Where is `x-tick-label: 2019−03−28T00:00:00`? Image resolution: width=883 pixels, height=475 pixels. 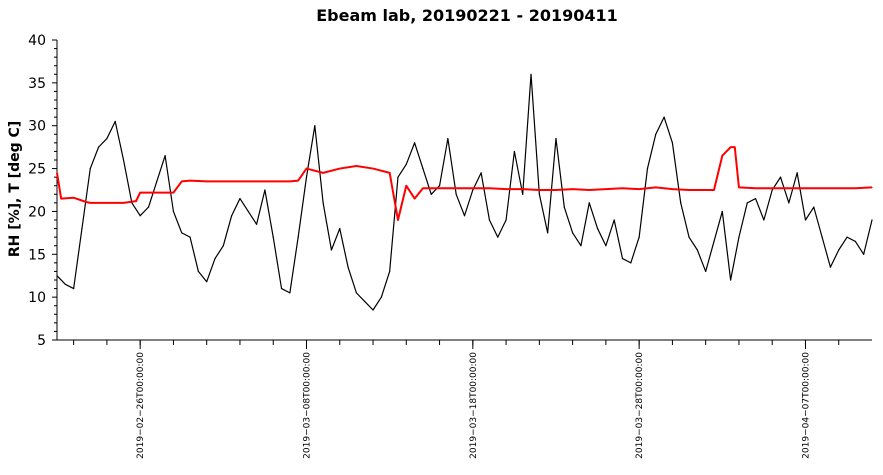
x-tick-label: 2019−03−28T00:00:00 is located at coordinates (640, 405).